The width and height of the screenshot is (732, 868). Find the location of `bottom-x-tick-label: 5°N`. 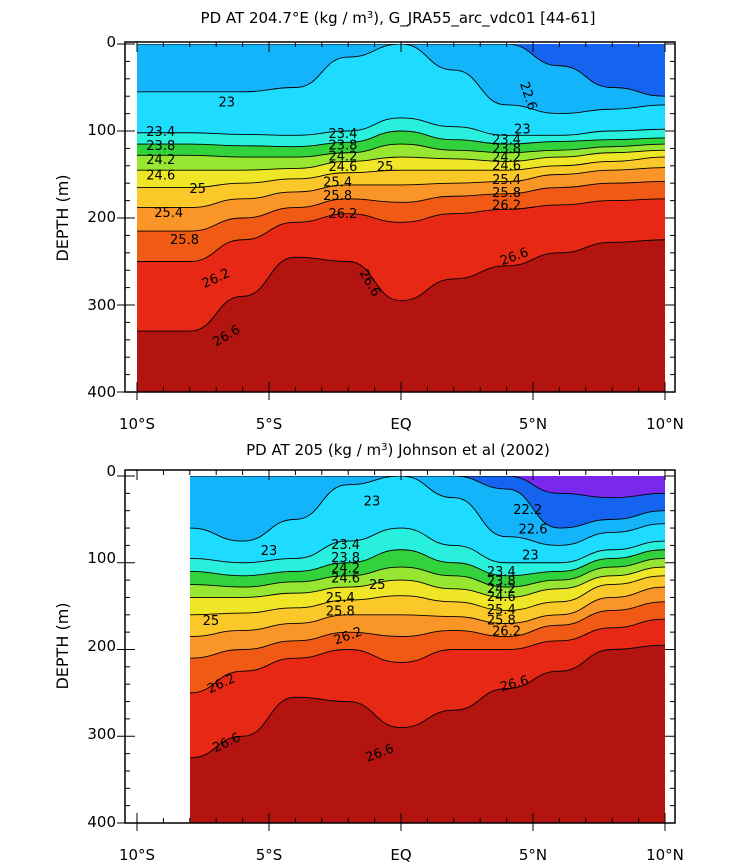

bottom-x-tick-label: 5°N is located at coordinates (533, 855).